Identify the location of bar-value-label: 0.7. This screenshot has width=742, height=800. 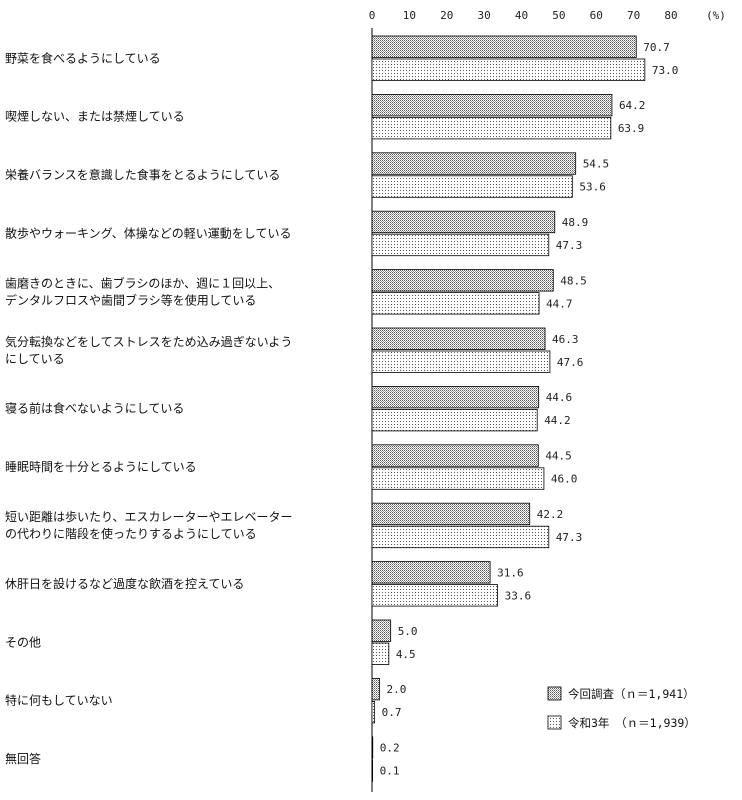
(392, 712).